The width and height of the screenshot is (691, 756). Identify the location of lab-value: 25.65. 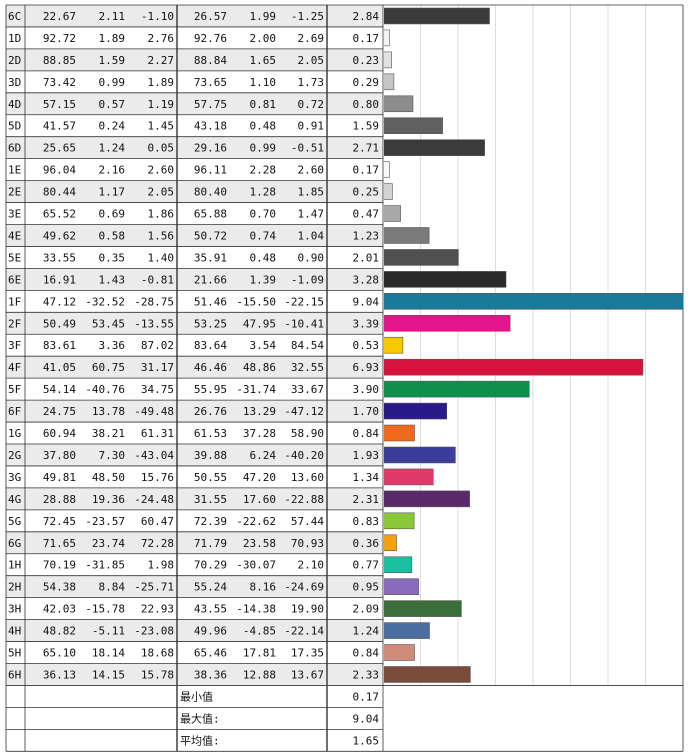
(59, 148).